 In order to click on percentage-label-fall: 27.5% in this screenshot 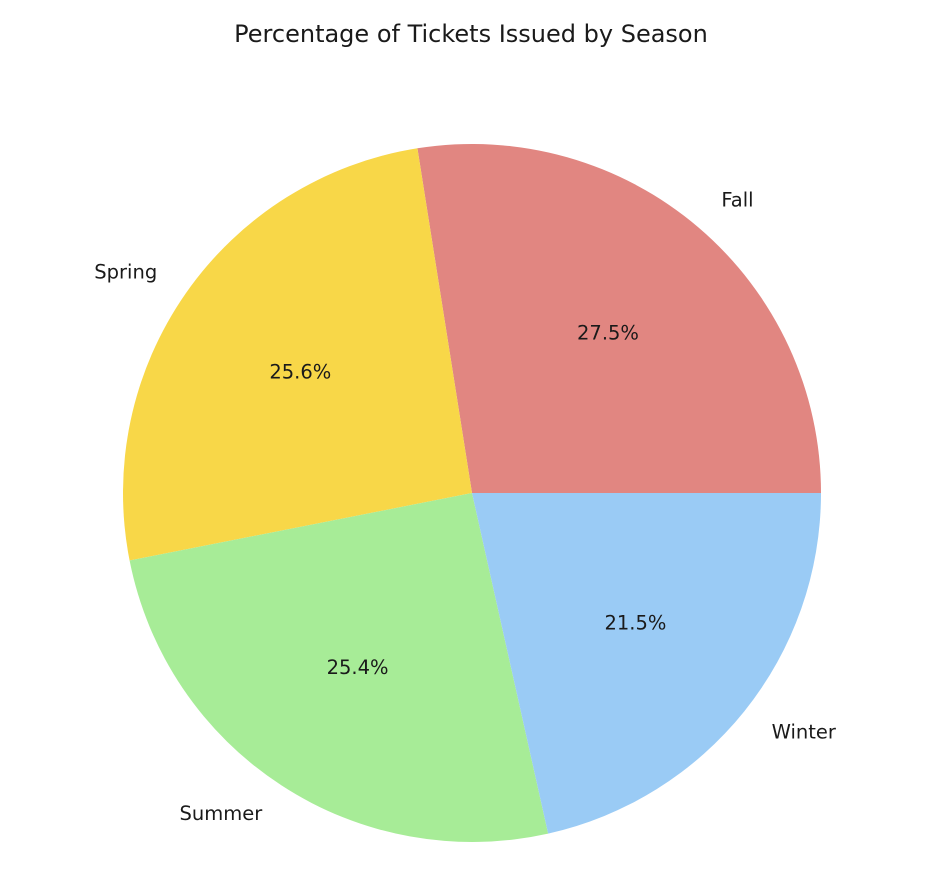, I will do `click(608, 332)`.